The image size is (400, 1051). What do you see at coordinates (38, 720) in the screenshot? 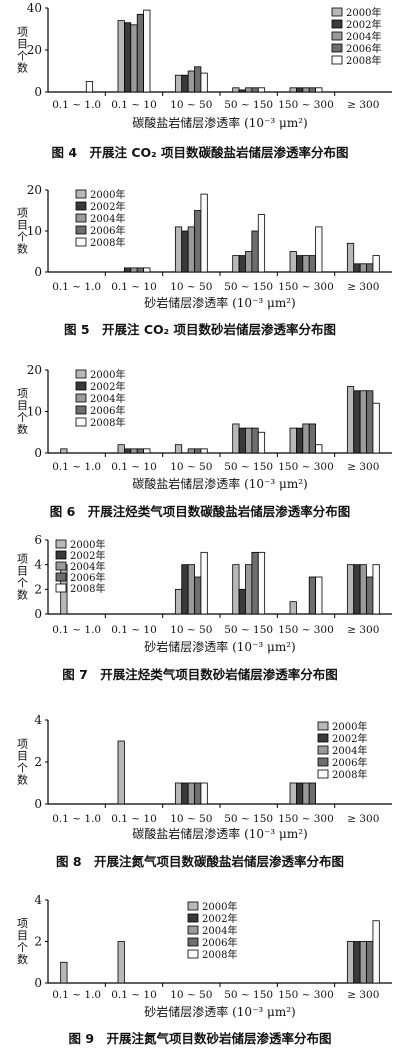
I see `y-tick-label: 4` at bounding box center [38, 720].